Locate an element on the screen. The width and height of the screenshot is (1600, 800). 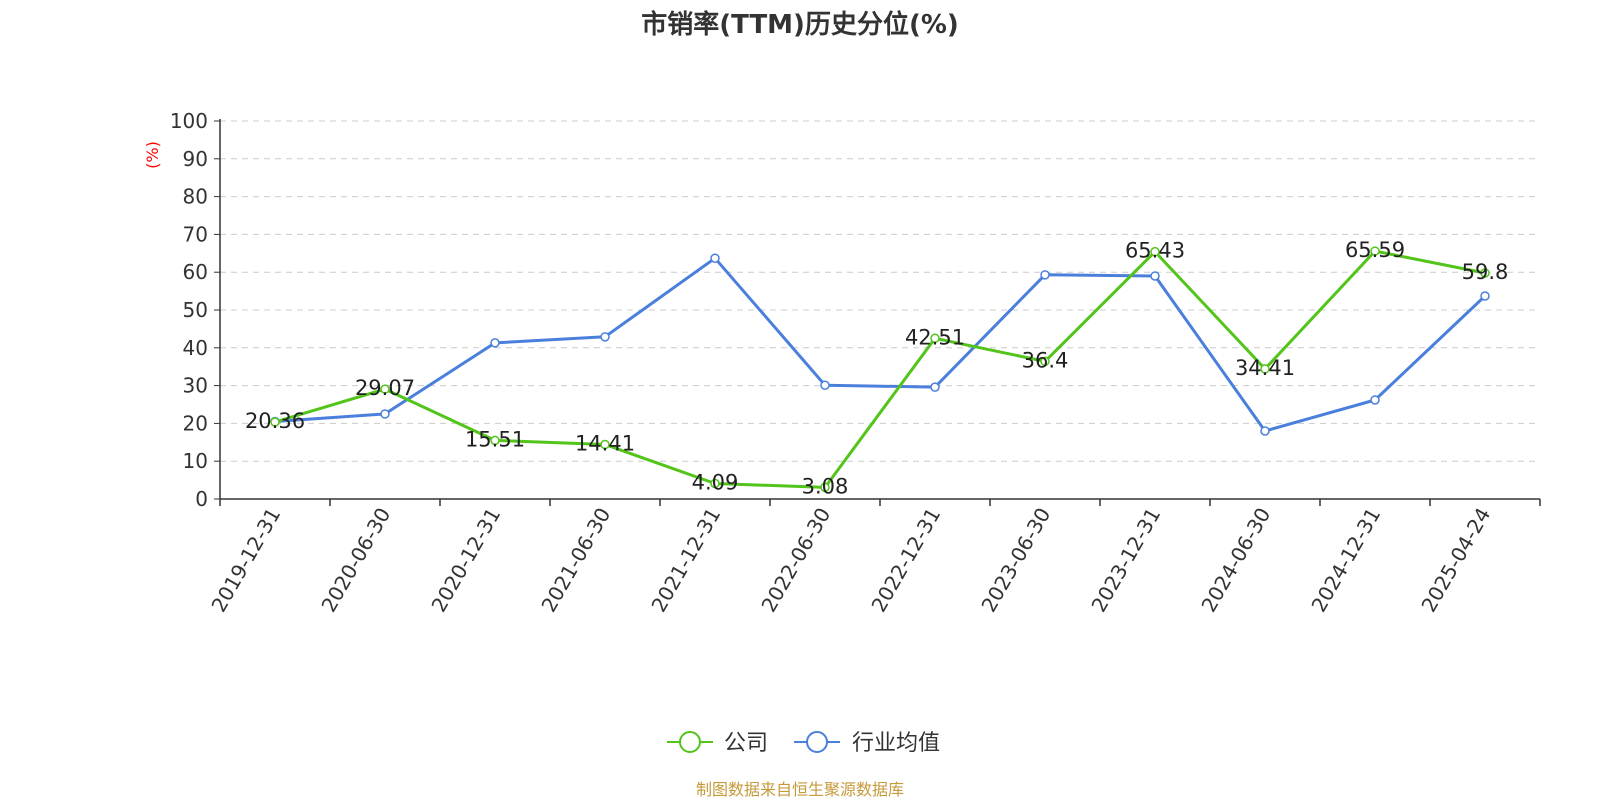
data-label: 3.08 is located at coordinates (825, 486).